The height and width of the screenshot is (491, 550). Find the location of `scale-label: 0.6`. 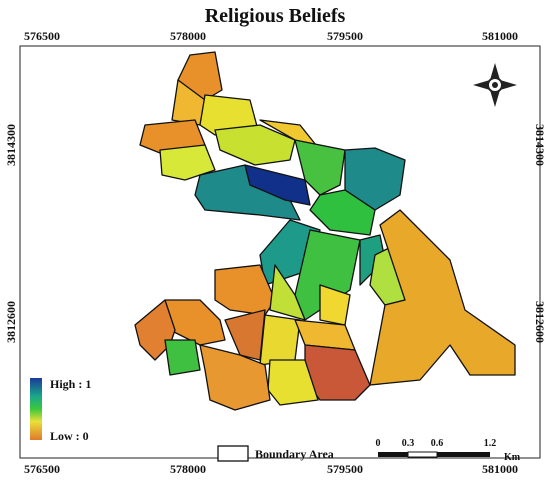

scale-label: 0.6 is located at coordinates (437, 443).